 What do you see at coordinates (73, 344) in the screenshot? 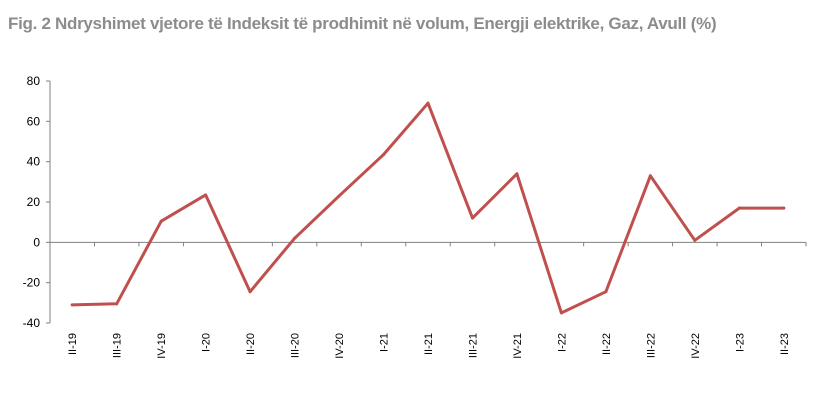
I see `x-tick-label: II-19` at bounding box center [73, 344].